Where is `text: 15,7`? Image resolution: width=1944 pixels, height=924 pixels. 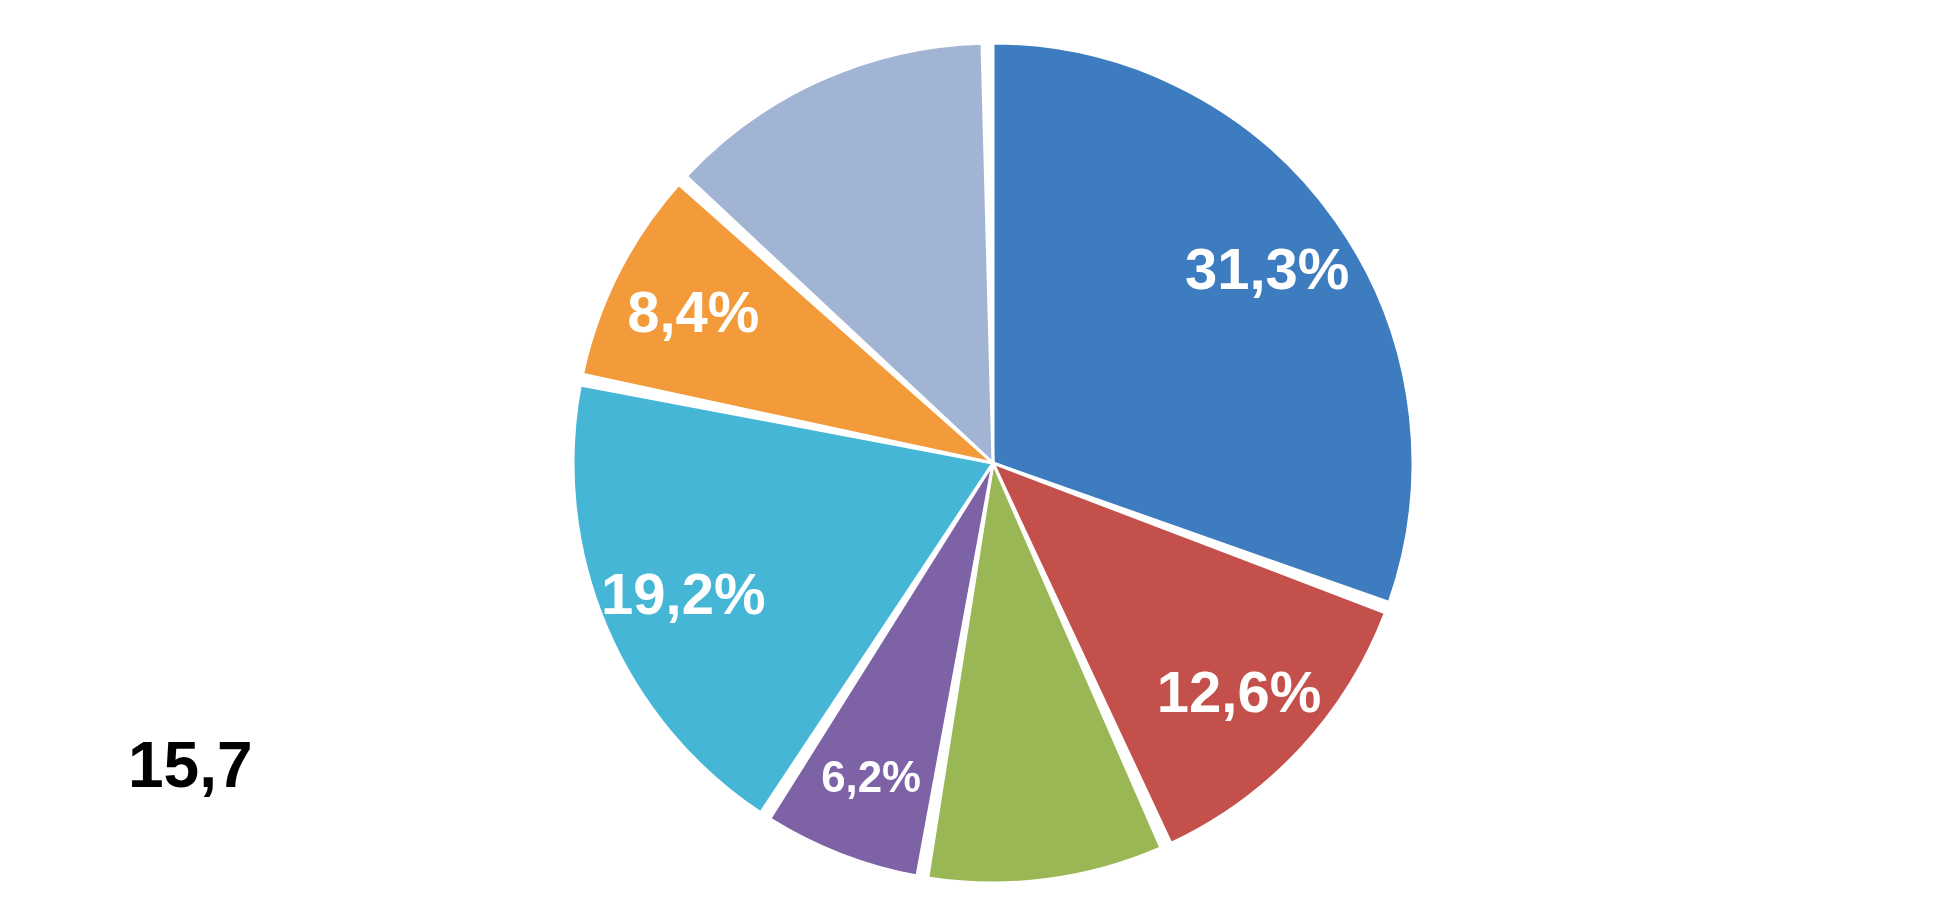 text: 15,7 is located at coordinates (190, 765).